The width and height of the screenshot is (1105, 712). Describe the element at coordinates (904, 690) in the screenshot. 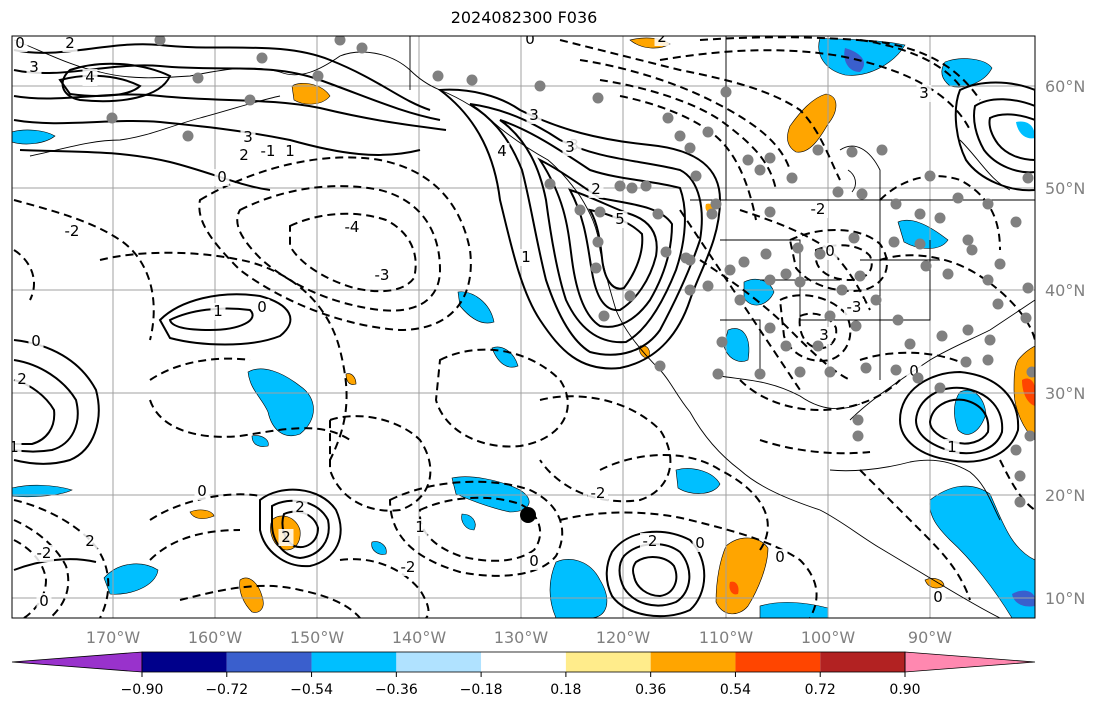

I see `colorbar-tick-label: 0.90` at that location.